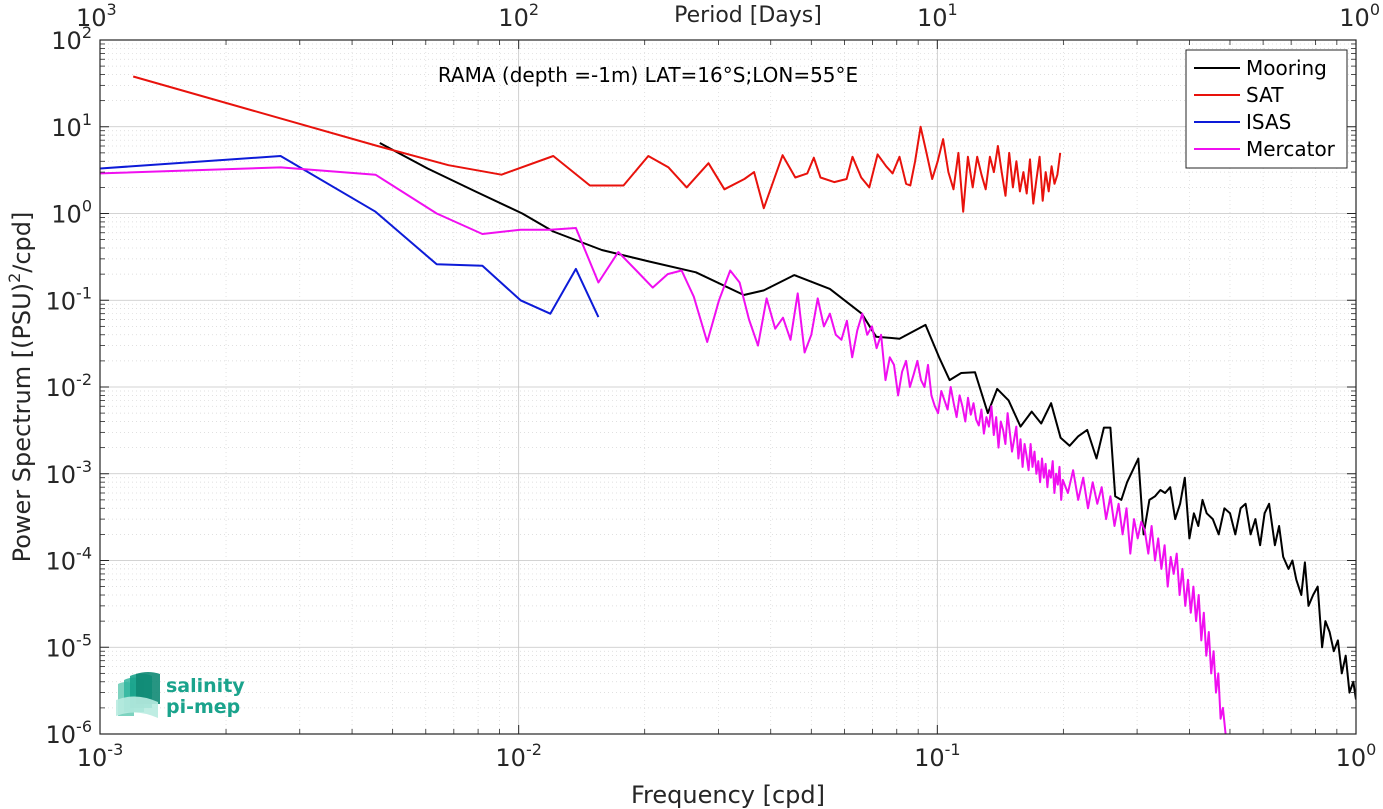 The height and width of the screenshot is (809, 1383). Describe the element at coordinates (138, 695) in the screenshot. I see `logo-mark` at that location.